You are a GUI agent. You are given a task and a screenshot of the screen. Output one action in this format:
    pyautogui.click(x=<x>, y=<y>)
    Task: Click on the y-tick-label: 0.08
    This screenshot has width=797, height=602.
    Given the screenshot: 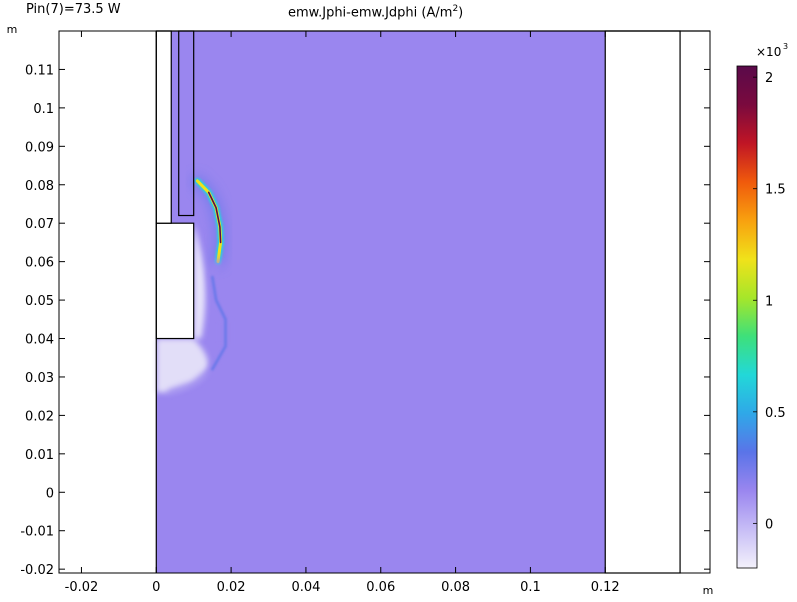 What is the action you would take?
    pyautogui.click(x=39, y=186)
    